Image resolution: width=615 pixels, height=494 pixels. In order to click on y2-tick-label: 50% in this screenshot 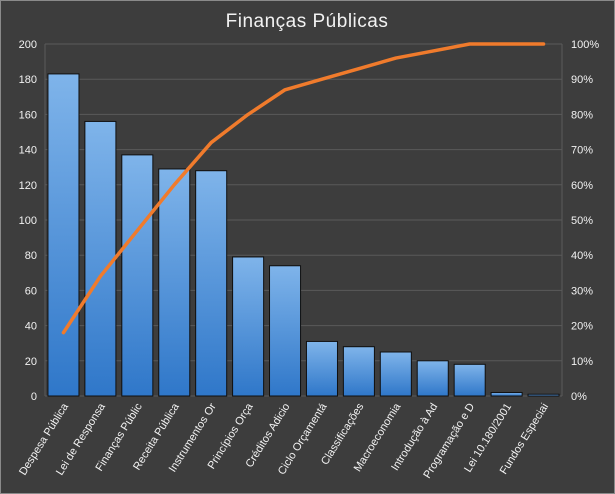, I will do `click(582, 221)`.